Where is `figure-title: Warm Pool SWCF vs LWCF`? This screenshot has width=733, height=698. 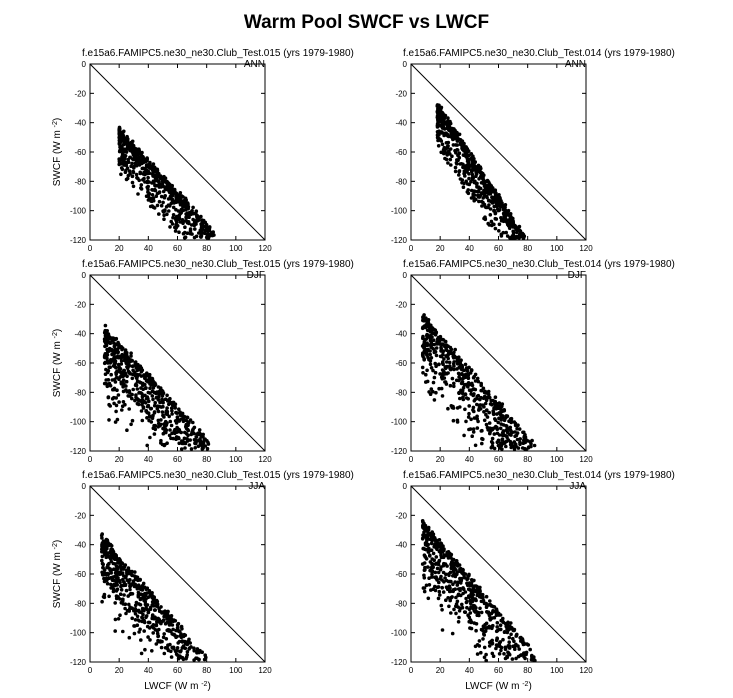
figure-title: Warm Pool SWCF vs LWCF is located at coordinates (366, 22).